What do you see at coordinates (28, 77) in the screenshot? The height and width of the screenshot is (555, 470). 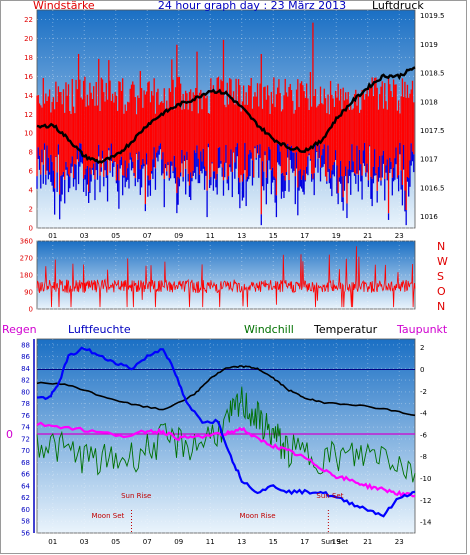 I see `wind-y-tick-label: 16` at bounding box center [28, 77].